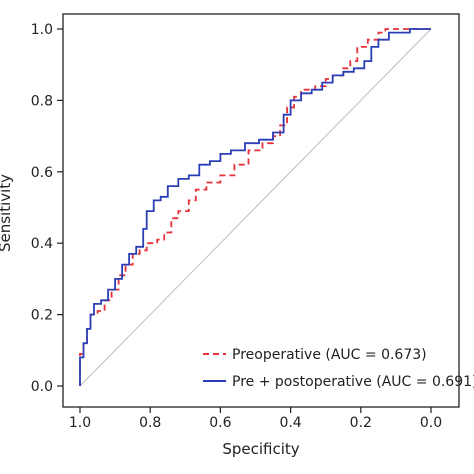  What do you see at coordinates (260, 449) in the screenshot?
I see `x-axis-label: Specificity` at bounding box center [260, 449].